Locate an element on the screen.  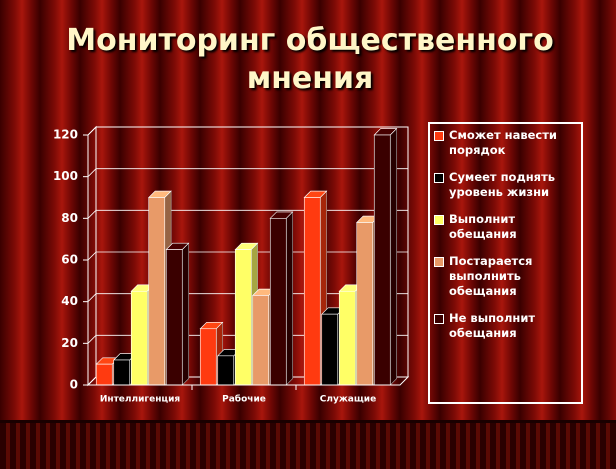
x-tick-label: Рабочие is located at coordinates (244, 399).